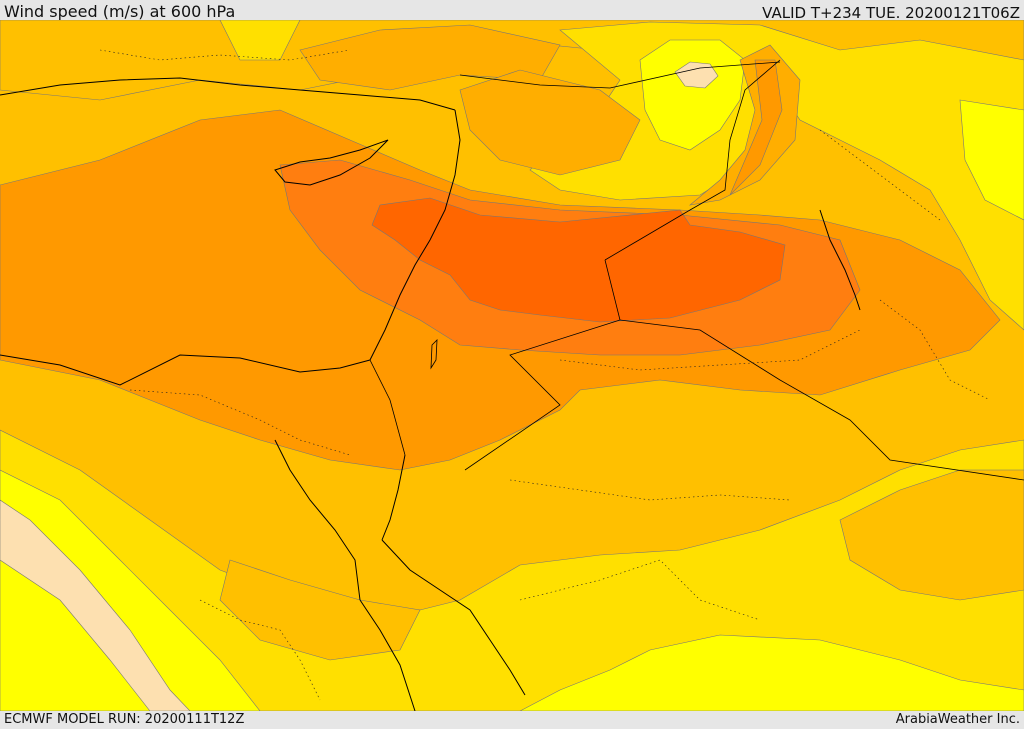 The width and height of the screenshot is (1024, 729). Describe the element at coordinates (387, 655) in the screenshot. I see `red-sea-coast` at that location.